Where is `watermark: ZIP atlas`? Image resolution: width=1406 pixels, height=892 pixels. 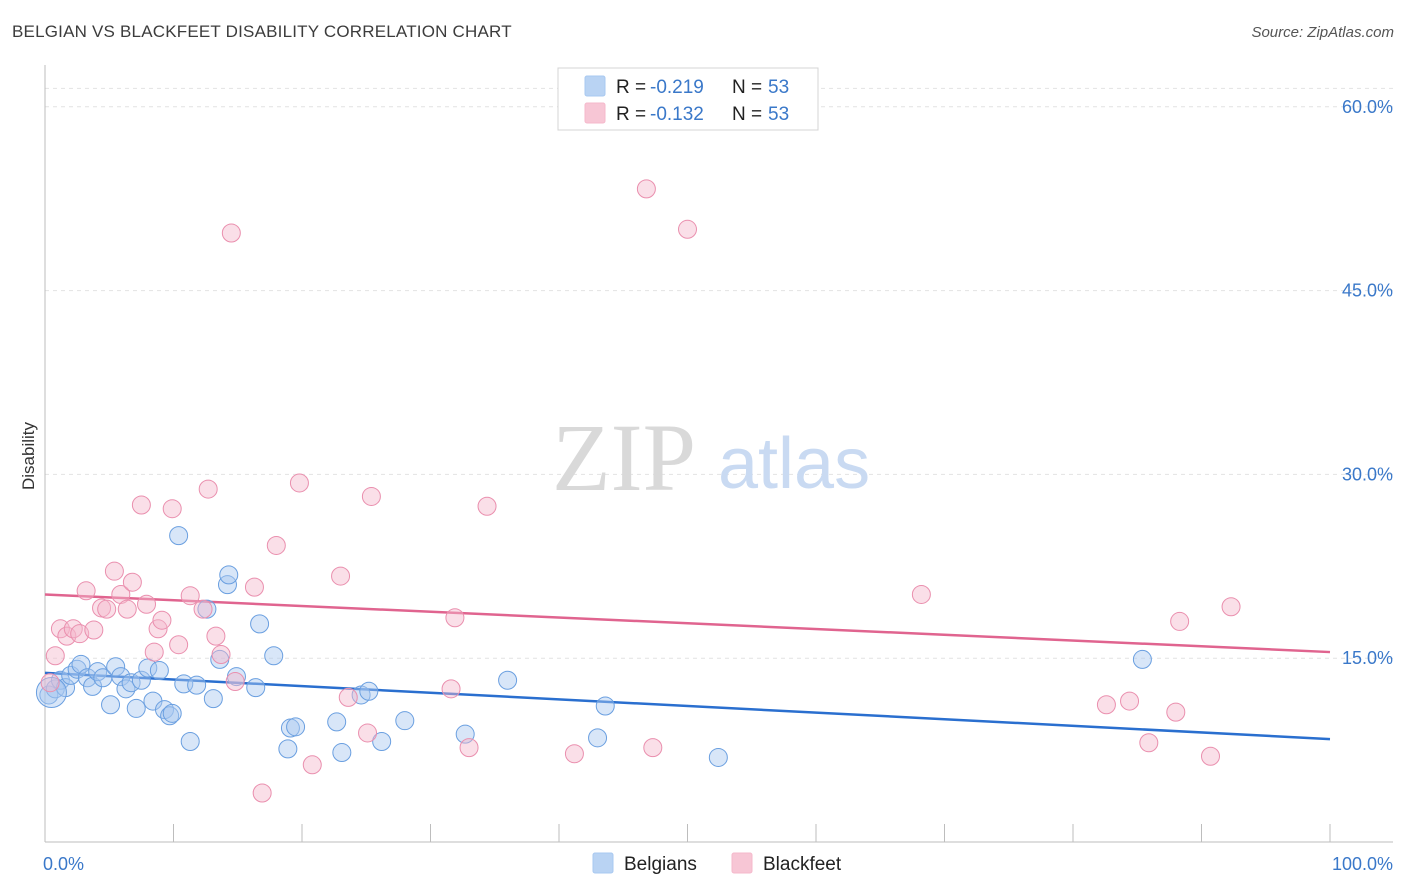
watermark: ZIP atlas is located at coordinates (711, 457).